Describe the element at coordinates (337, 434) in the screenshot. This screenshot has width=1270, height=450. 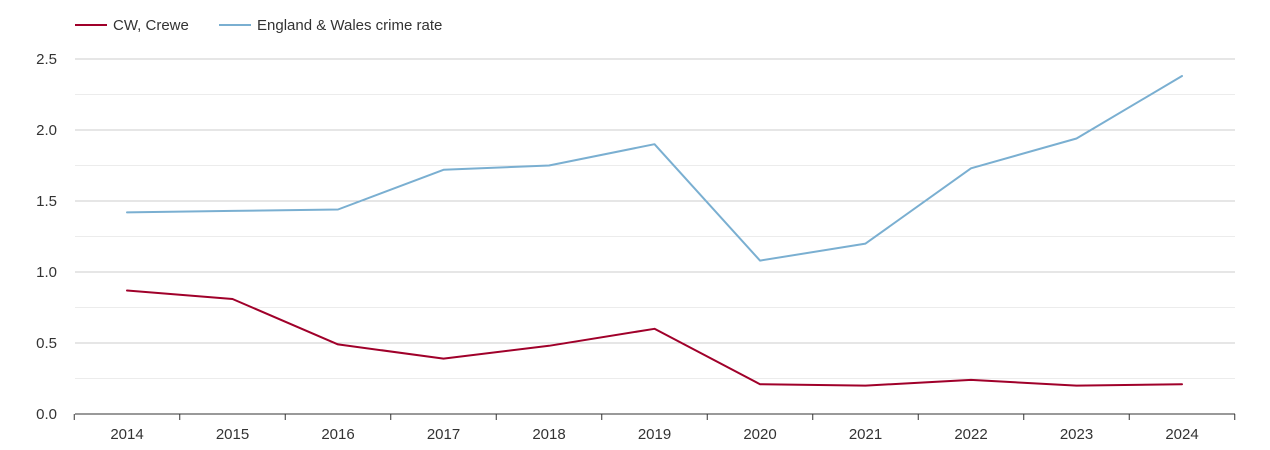
I see `x-tick-label: 2016` at that location.